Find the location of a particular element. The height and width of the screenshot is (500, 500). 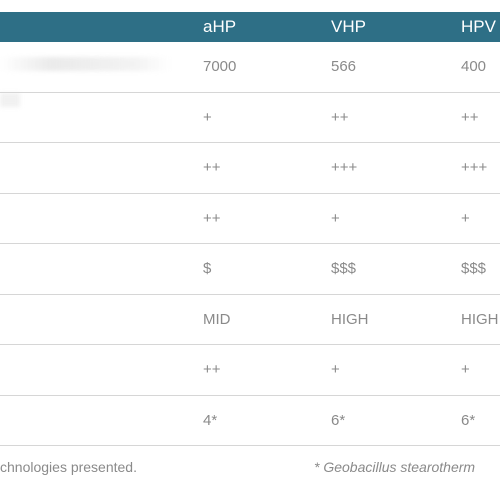

table-cell: 7000 is located at coordinates (220, 66).